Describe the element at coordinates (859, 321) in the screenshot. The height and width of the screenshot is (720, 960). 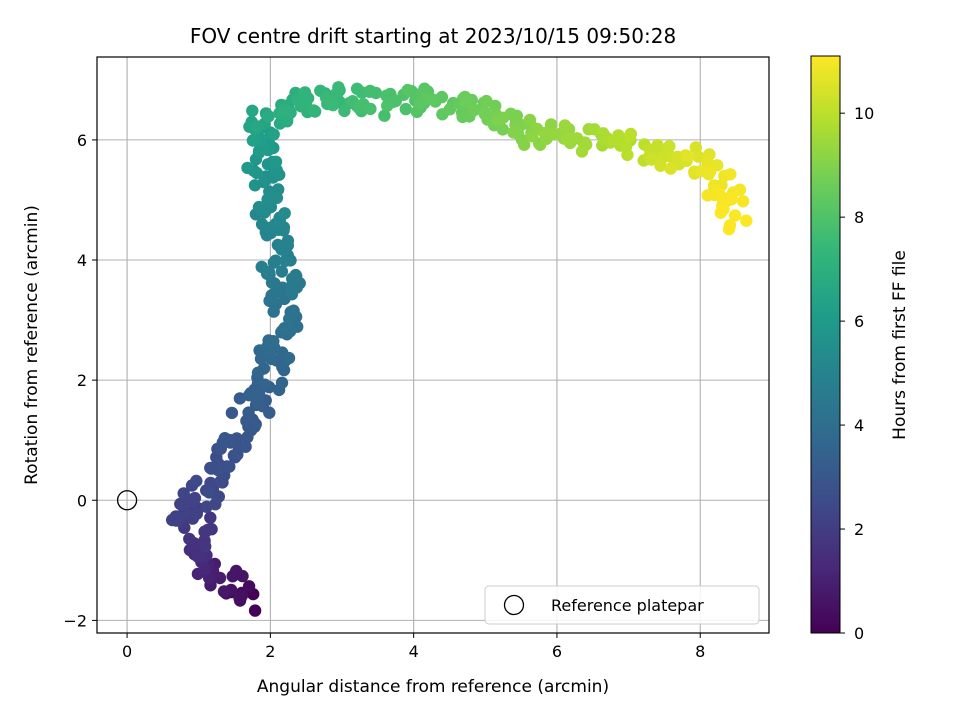
I see `colorbar-tick-label: 6` at that location.